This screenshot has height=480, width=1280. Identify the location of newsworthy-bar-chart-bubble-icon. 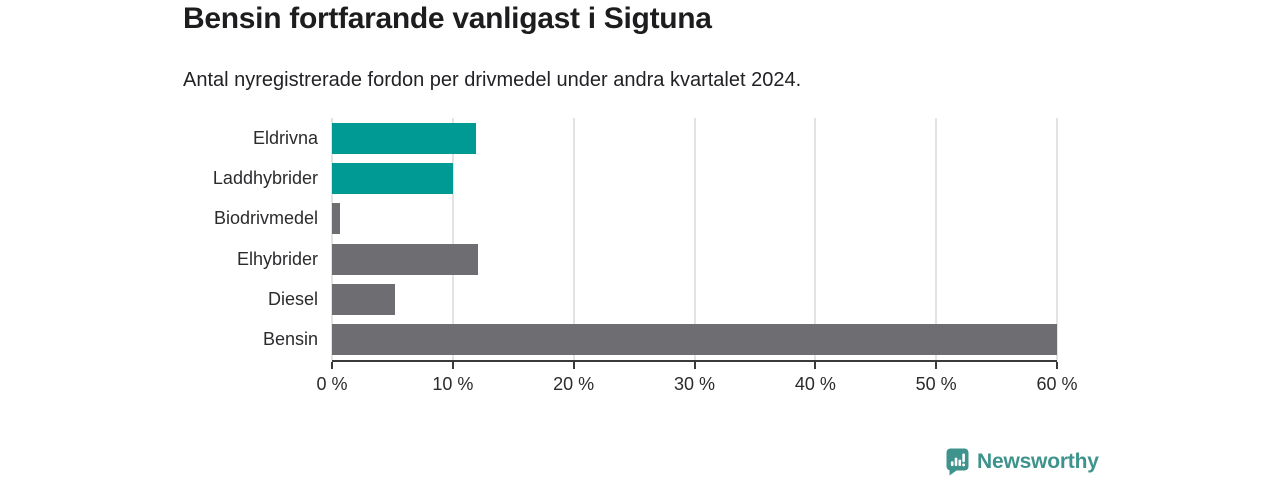
(957, 462).